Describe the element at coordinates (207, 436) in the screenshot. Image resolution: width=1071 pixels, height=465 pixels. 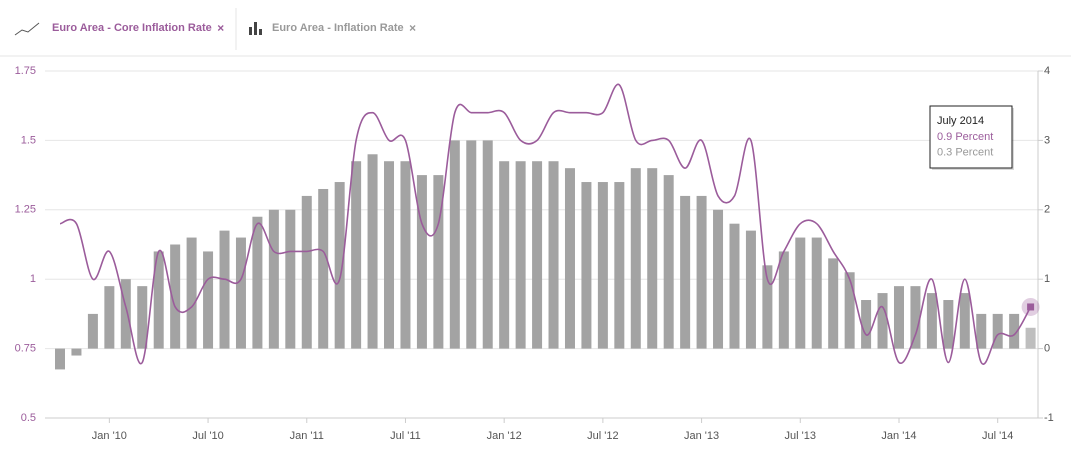
I see `x-tick-label: Jul '10` at that location.